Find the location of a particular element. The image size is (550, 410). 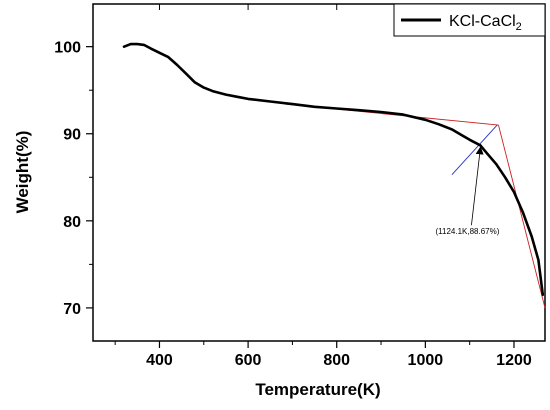

x-tick-label: 1200 is located at coordinates (514, 360).